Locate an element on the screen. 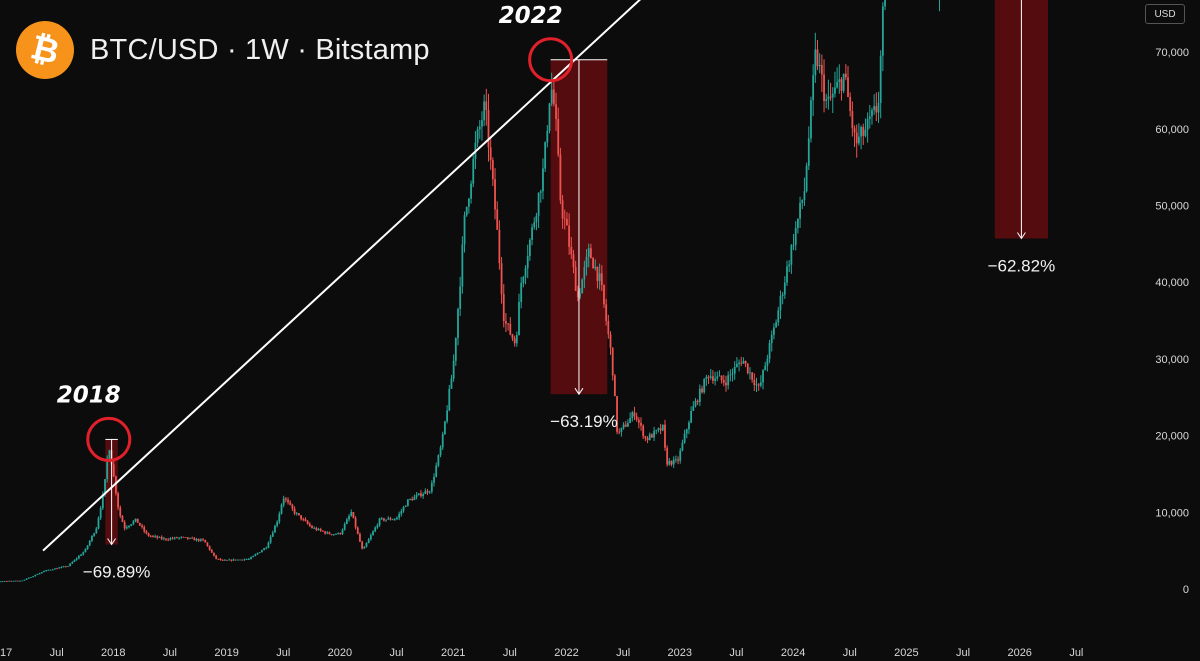 This screenshot has width=1200, height=661. symbol-title: BTC/USD · 1W · Bitstamp is located at coordinates (260, 49).